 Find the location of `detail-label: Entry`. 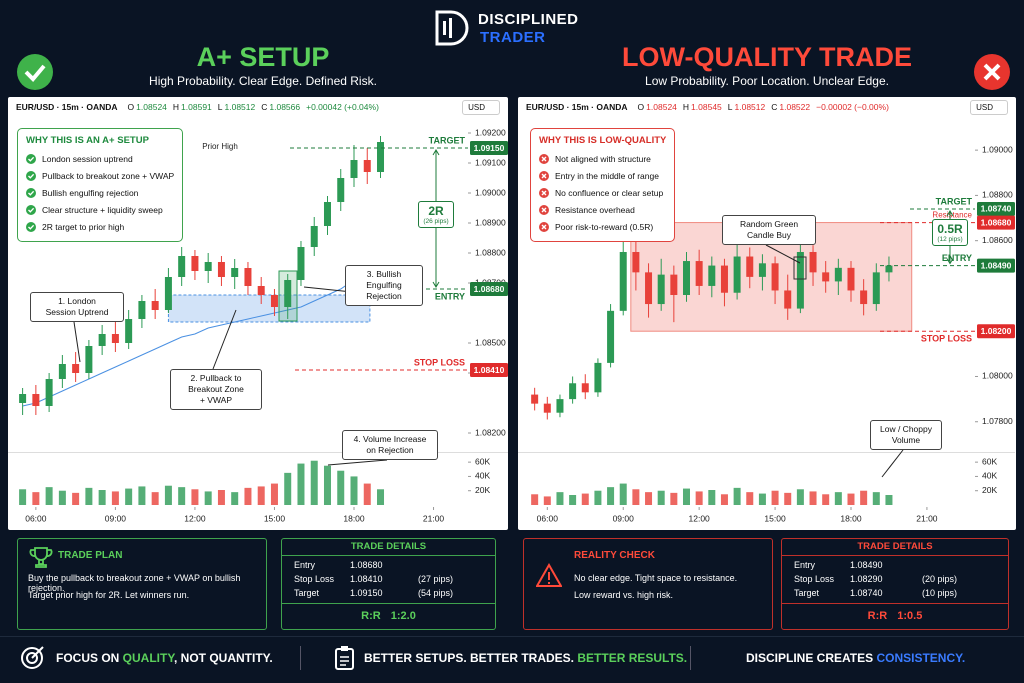

detail-label: Entry is located at coordinates (305, 565).